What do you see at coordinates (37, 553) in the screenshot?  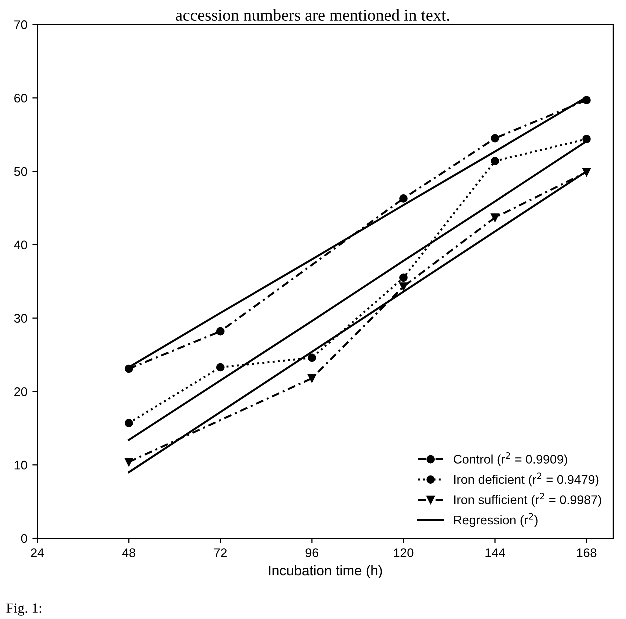 I see `x-tick-label: 24` at bounding box center [37, 553].